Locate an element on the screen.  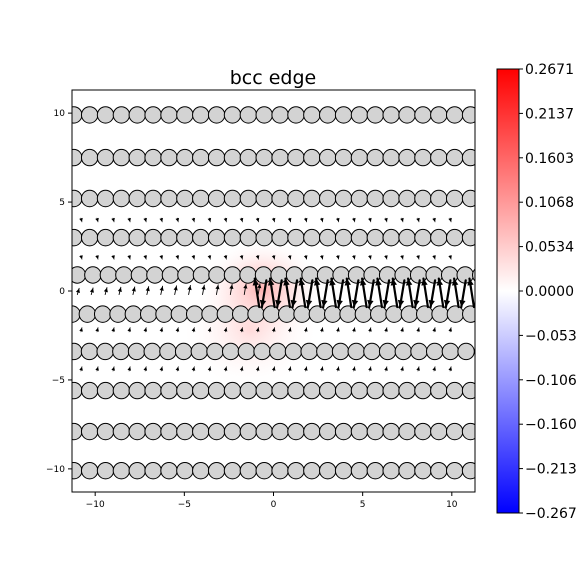
colorbar-tick-label: 0.2137 is located at coordinates (549, 114).